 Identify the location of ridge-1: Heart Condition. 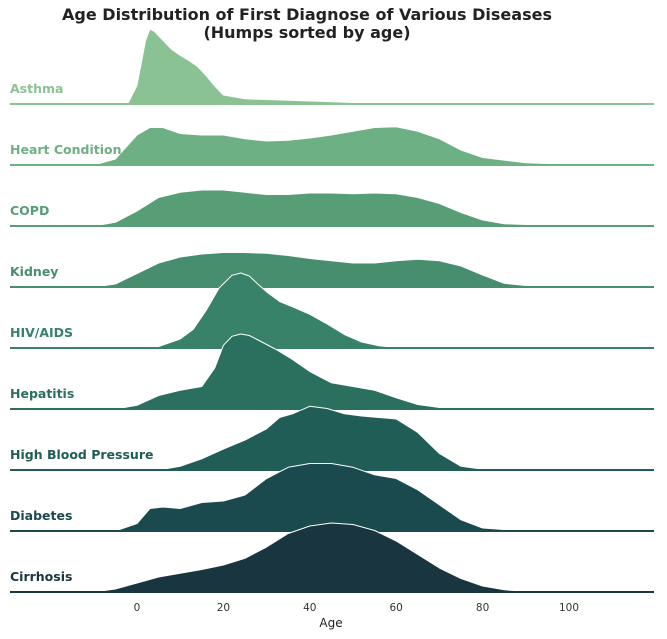
(332, 146).